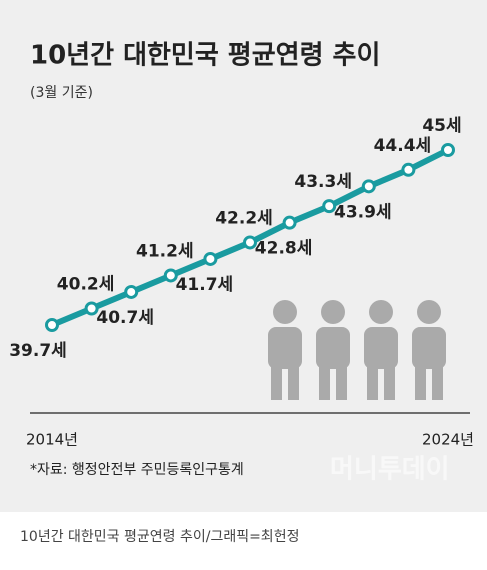 This screenshot has width=487, height=570. What do you see at coordinates (323, 182) in the screenshot?
I see `data-label: 43.3세` at bounding box center [323, 182].